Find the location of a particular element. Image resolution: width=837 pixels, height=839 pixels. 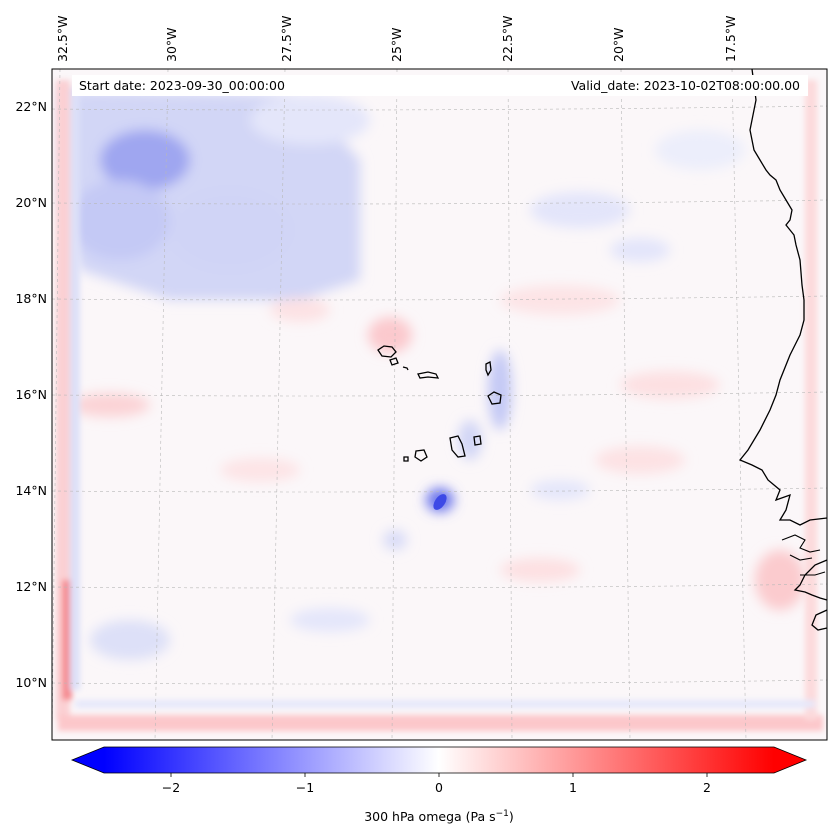

latitude-labels: 22°N 20°N 18°N 16°N 14°N 12°N 10°N is located at coordinates (31, 394).